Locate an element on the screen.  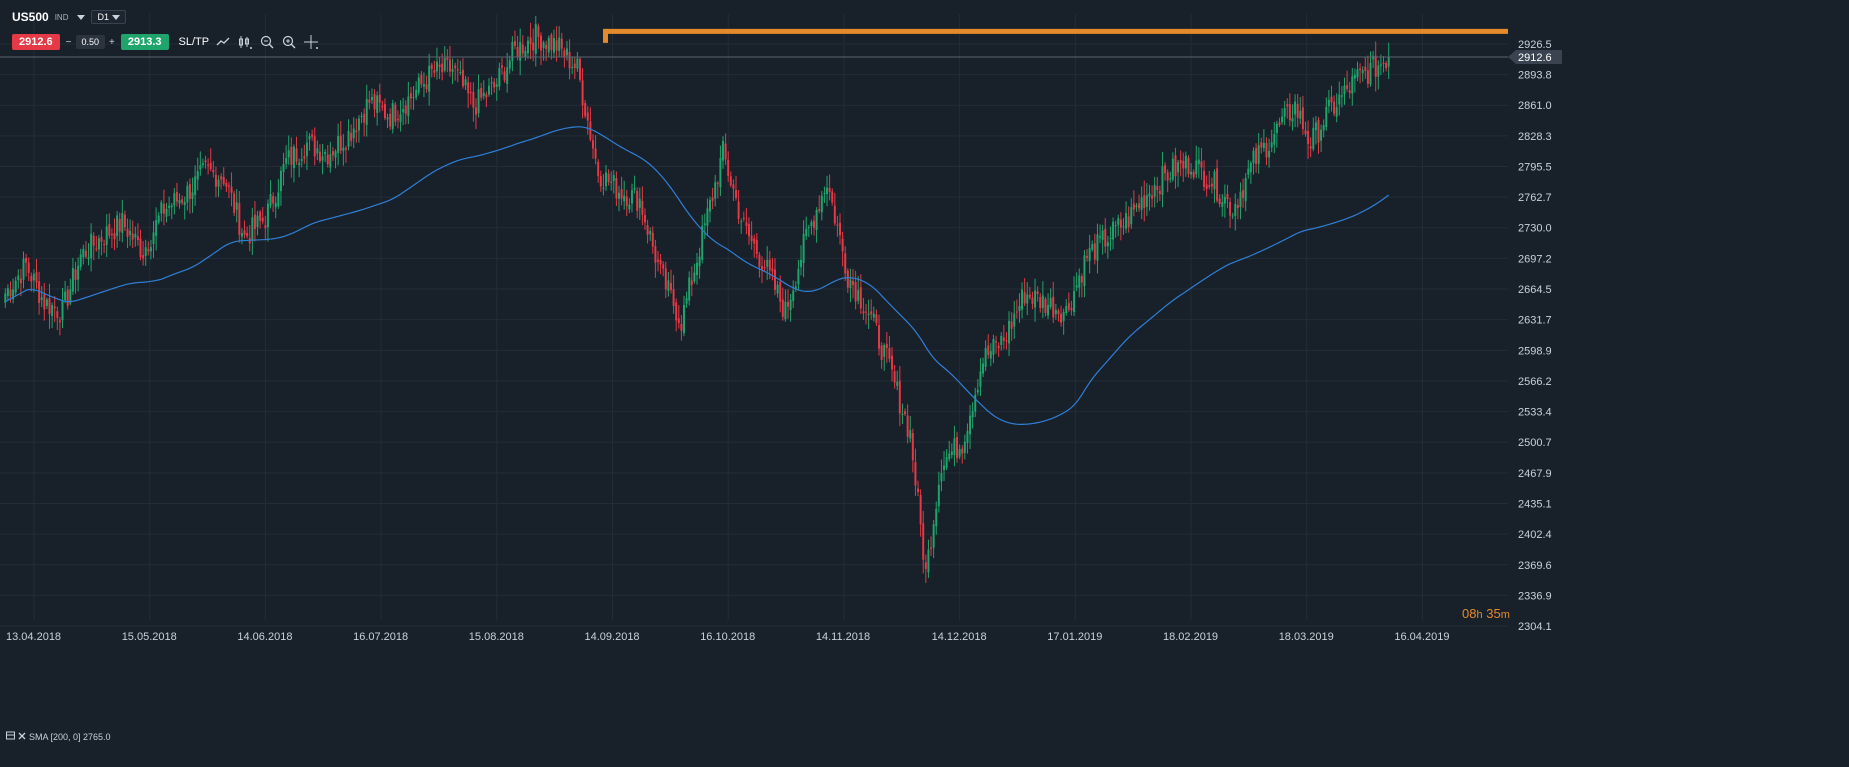
symbol-label: US500 is located at coordinates (30, 17).